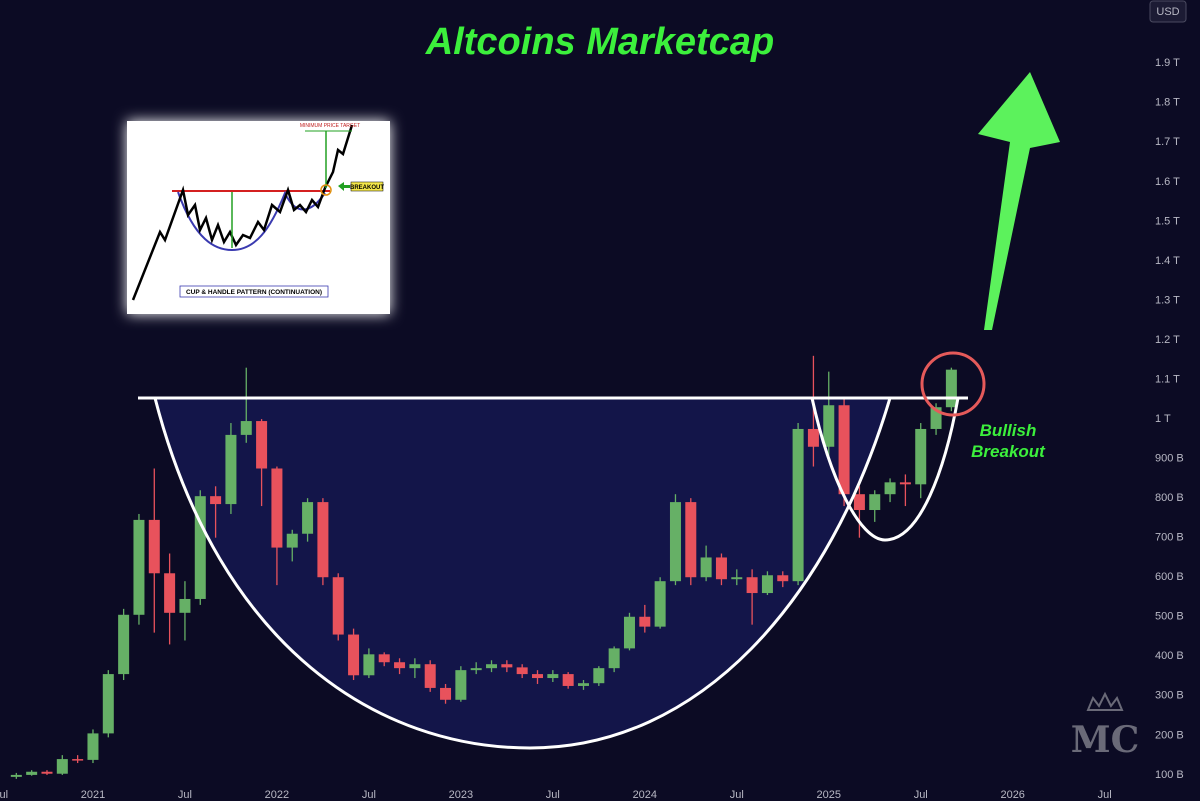 This screenshot has width=1200, height=801. What do you see at coordinates (1169, 459) in the screenshot?
I see `y-tick-label: 900 B` at bounding box center [1169, 459].